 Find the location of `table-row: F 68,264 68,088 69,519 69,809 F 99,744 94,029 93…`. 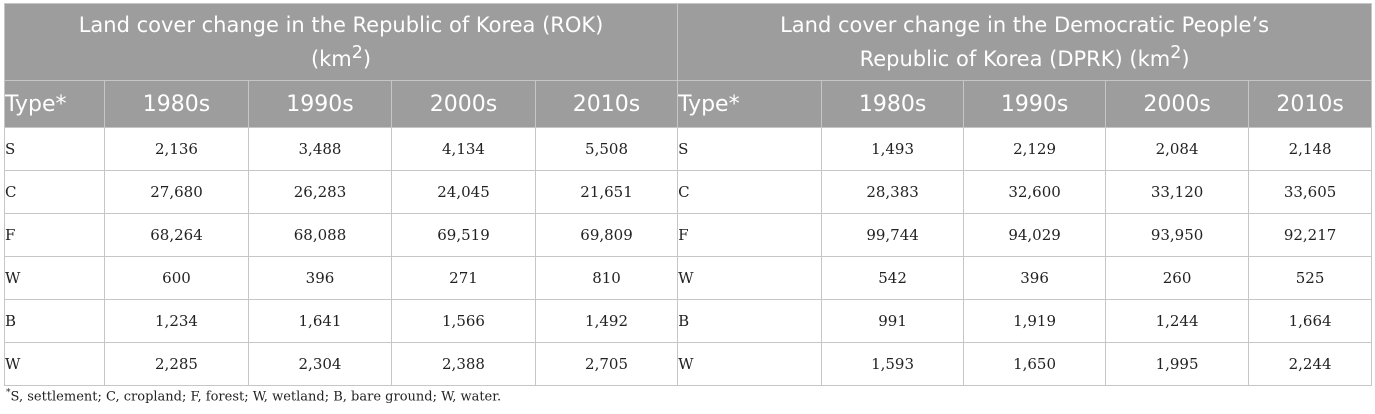

table-row: F 68,264 68,088 69,519 69,809 F 99,744 94,029 93… is located at coordinates (688, 235).